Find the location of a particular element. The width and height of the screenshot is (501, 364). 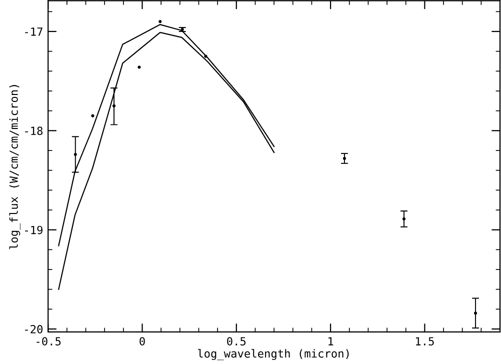

y-tick-label: -20 is located at coordinates (34, 329).